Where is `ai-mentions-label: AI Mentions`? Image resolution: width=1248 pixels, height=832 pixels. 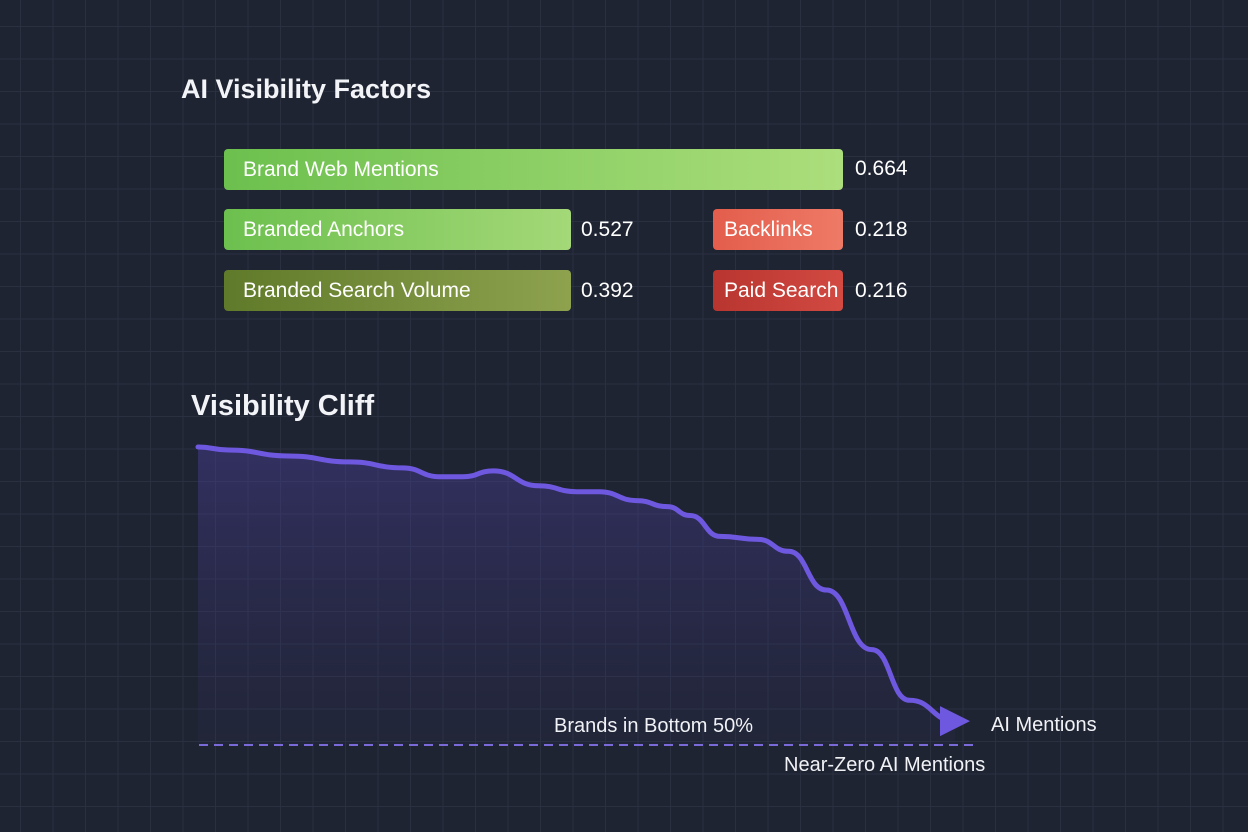 ai-mentions-label: AI Mentions is located at coordinates (1044, 725).